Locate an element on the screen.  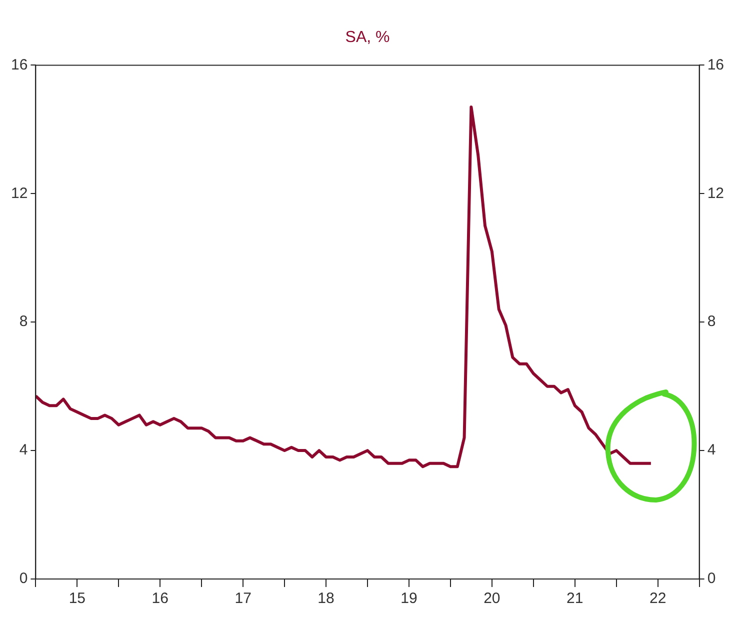
y-tick-label: 0 is located at coordinates (23, 579).